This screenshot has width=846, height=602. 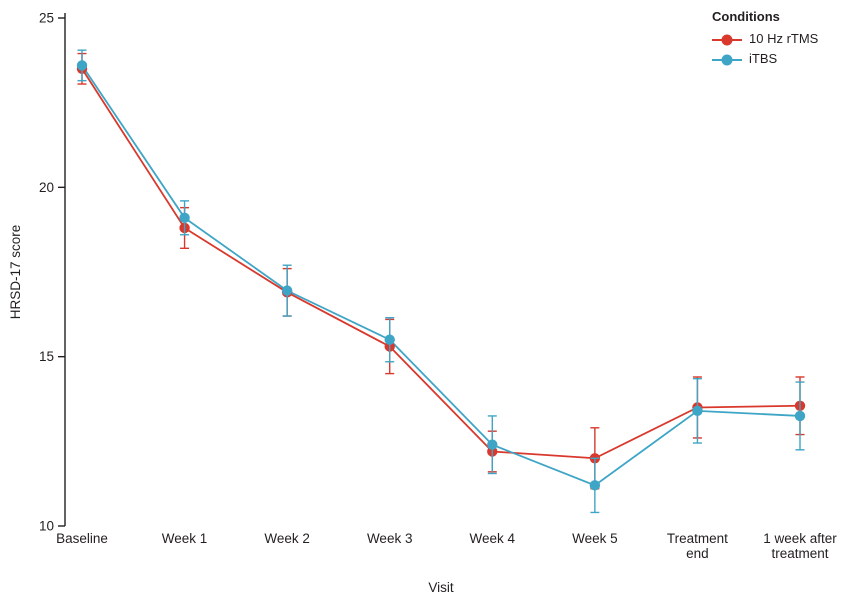 What do you see at coordinates (390, 538) in the screenshot?
I see `x-tick-label: Week 3` at bounding box center [390, 538].